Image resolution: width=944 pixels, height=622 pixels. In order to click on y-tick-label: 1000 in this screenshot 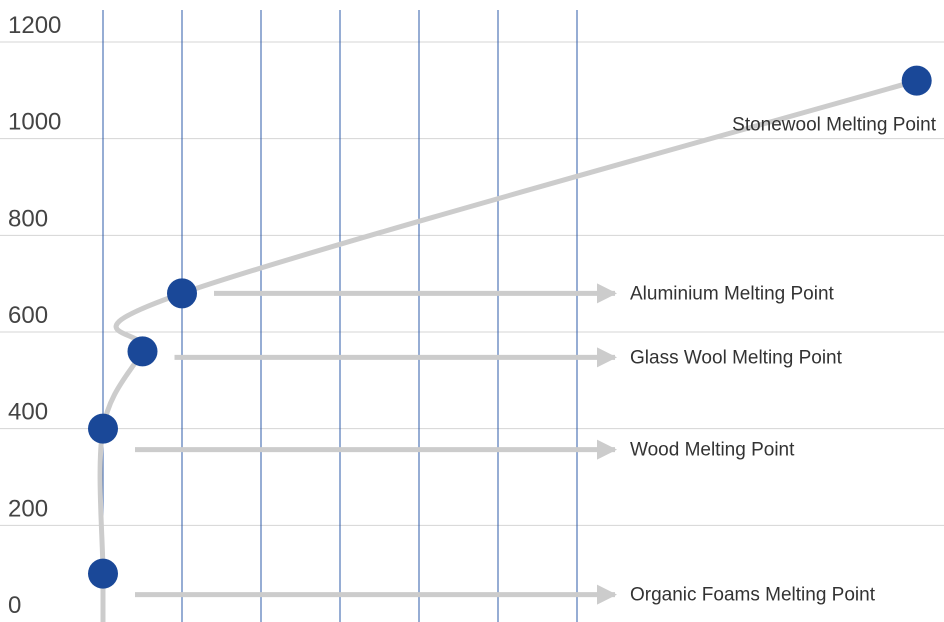, I will do `click(34, 122)`.